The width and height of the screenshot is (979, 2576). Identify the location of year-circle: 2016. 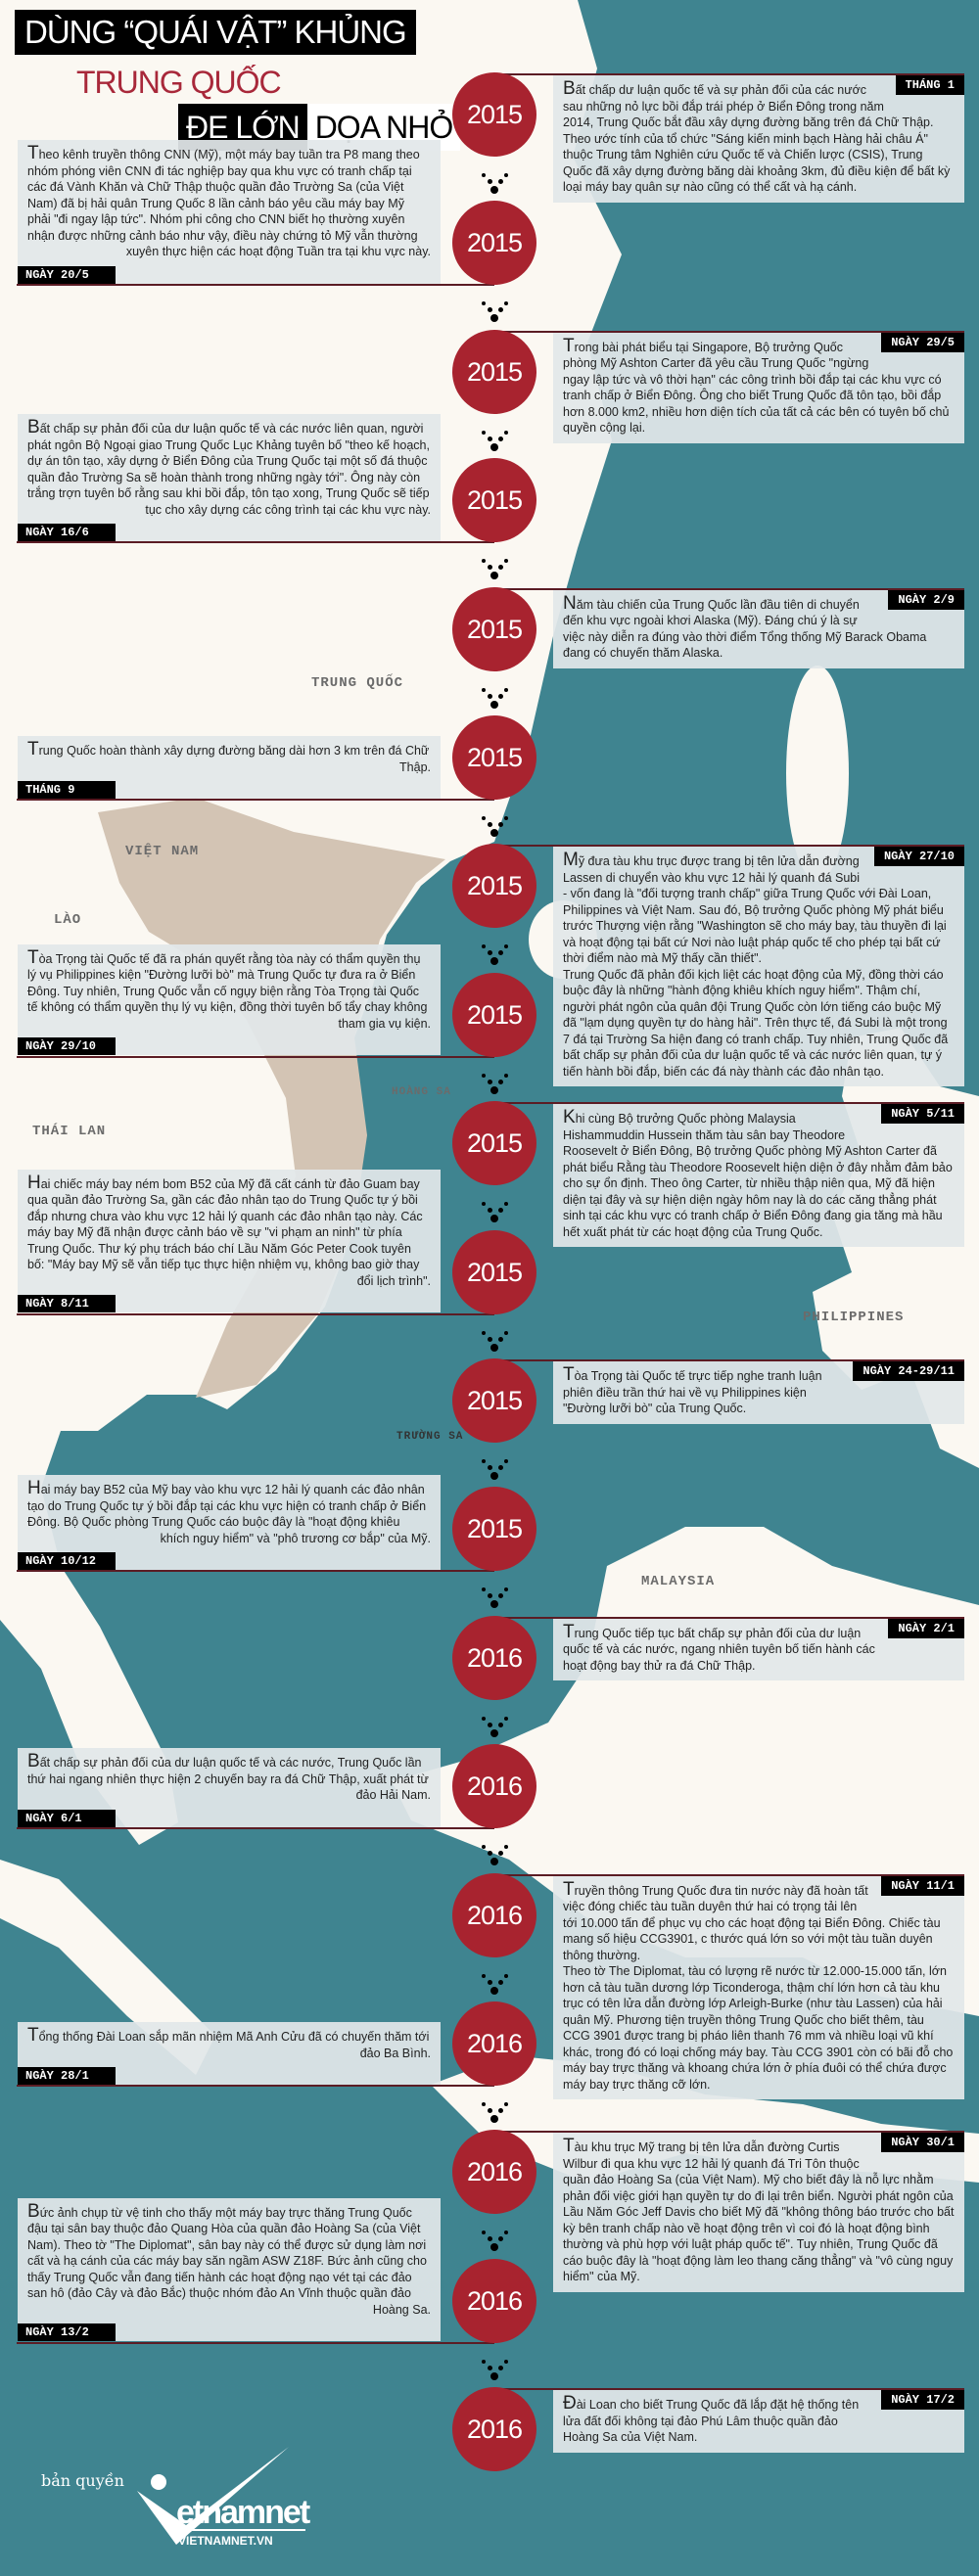
(494, 1915).